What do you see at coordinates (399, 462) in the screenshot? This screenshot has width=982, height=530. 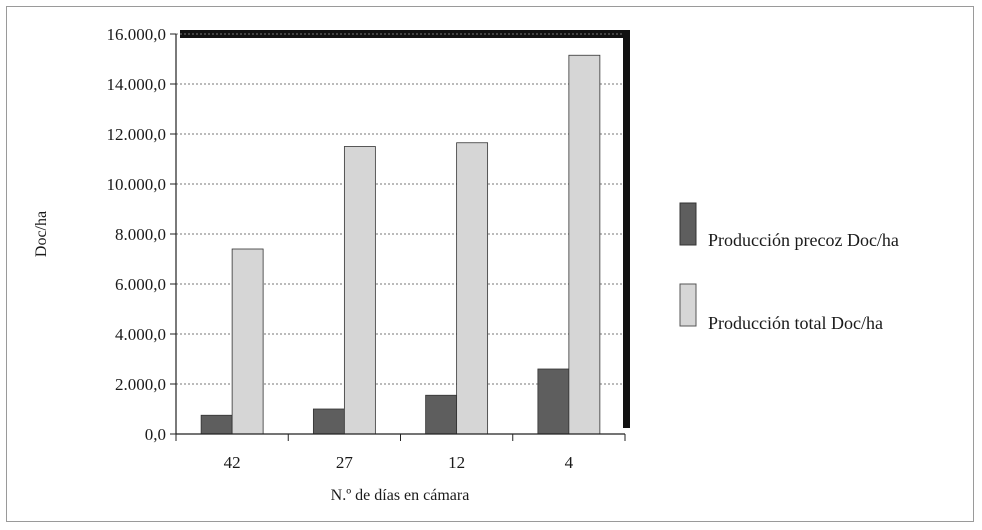 I see `x-tick-labels: 42 27 12 4` at bounding box center [399, 462].